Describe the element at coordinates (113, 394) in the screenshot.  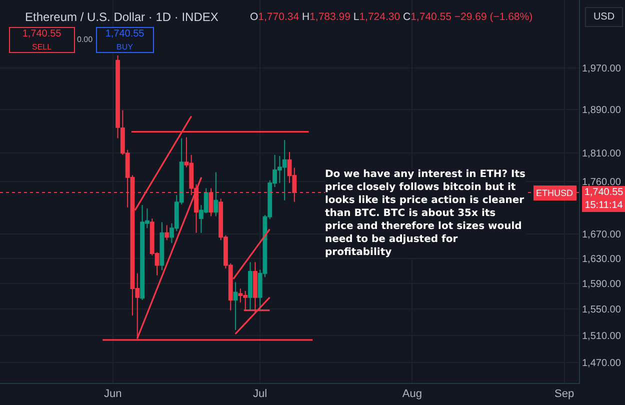
I see `x-tick-label: Jun` at that location.